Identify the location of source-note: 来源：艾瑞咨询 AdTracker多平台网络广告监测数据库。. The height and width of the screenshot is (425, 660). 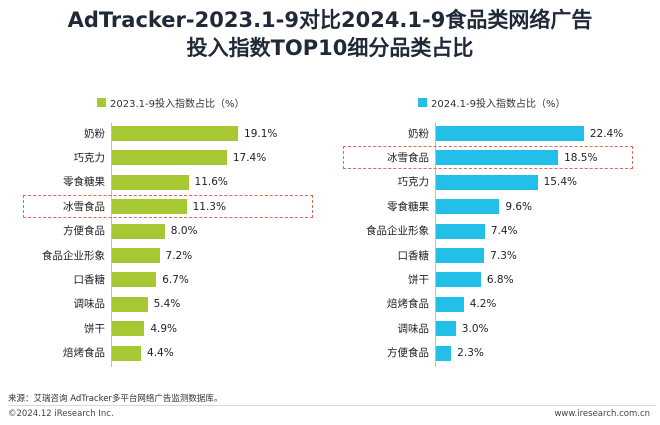
(115, 399).